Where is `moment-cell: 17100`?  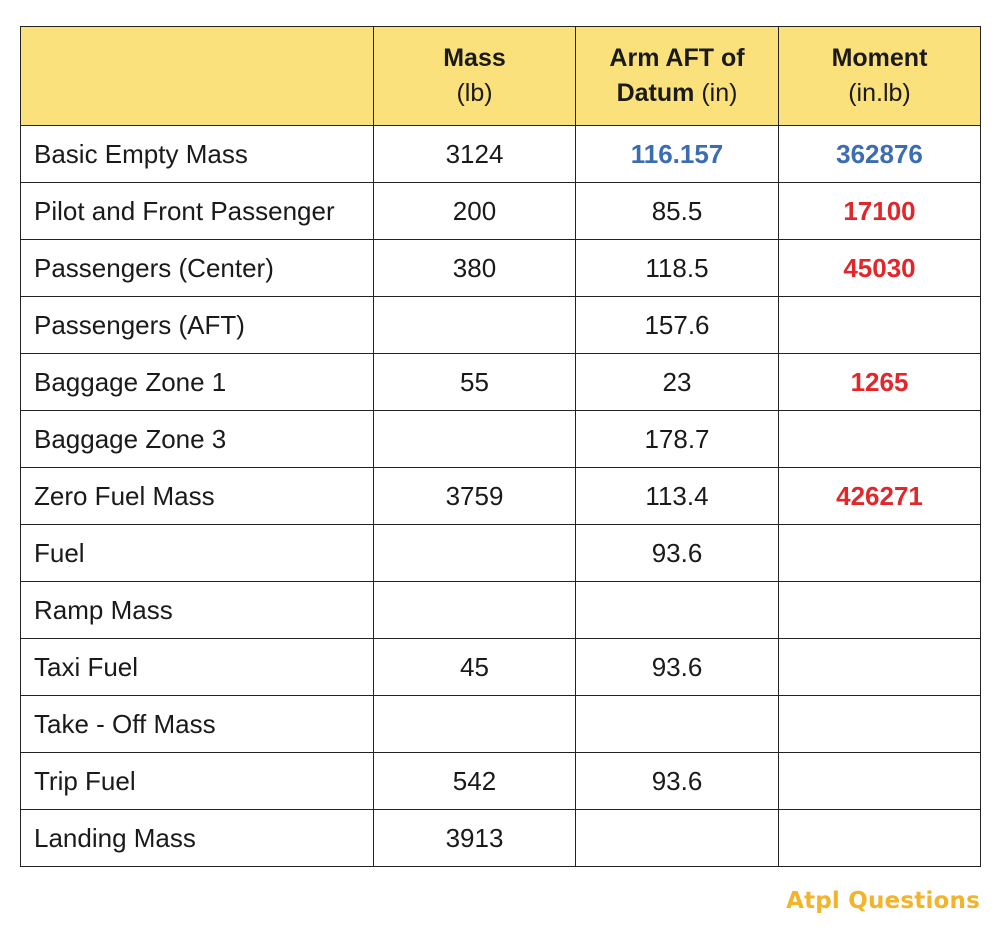 moment-cell: 17100 is located at coordinates (880, 211).